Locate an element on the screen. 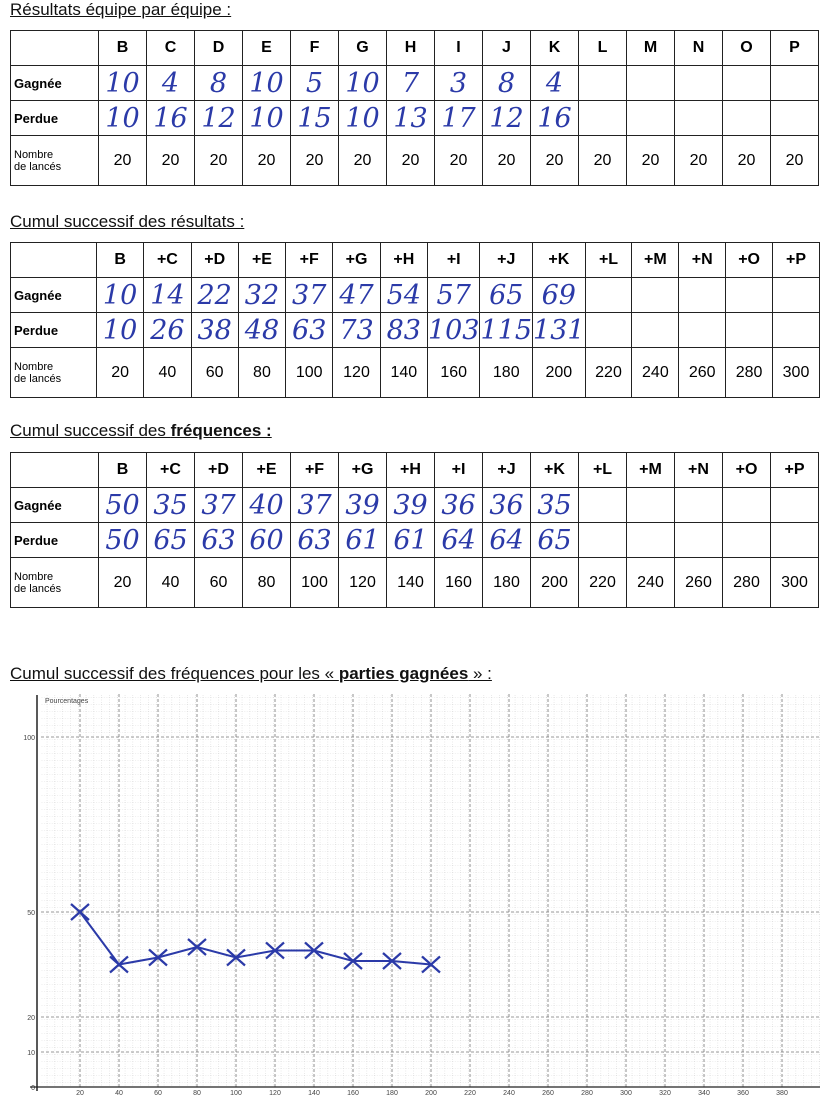 This screenshot has width=820, height=1097. x-tick-label: 360 is located at coordinates (743, 1093).